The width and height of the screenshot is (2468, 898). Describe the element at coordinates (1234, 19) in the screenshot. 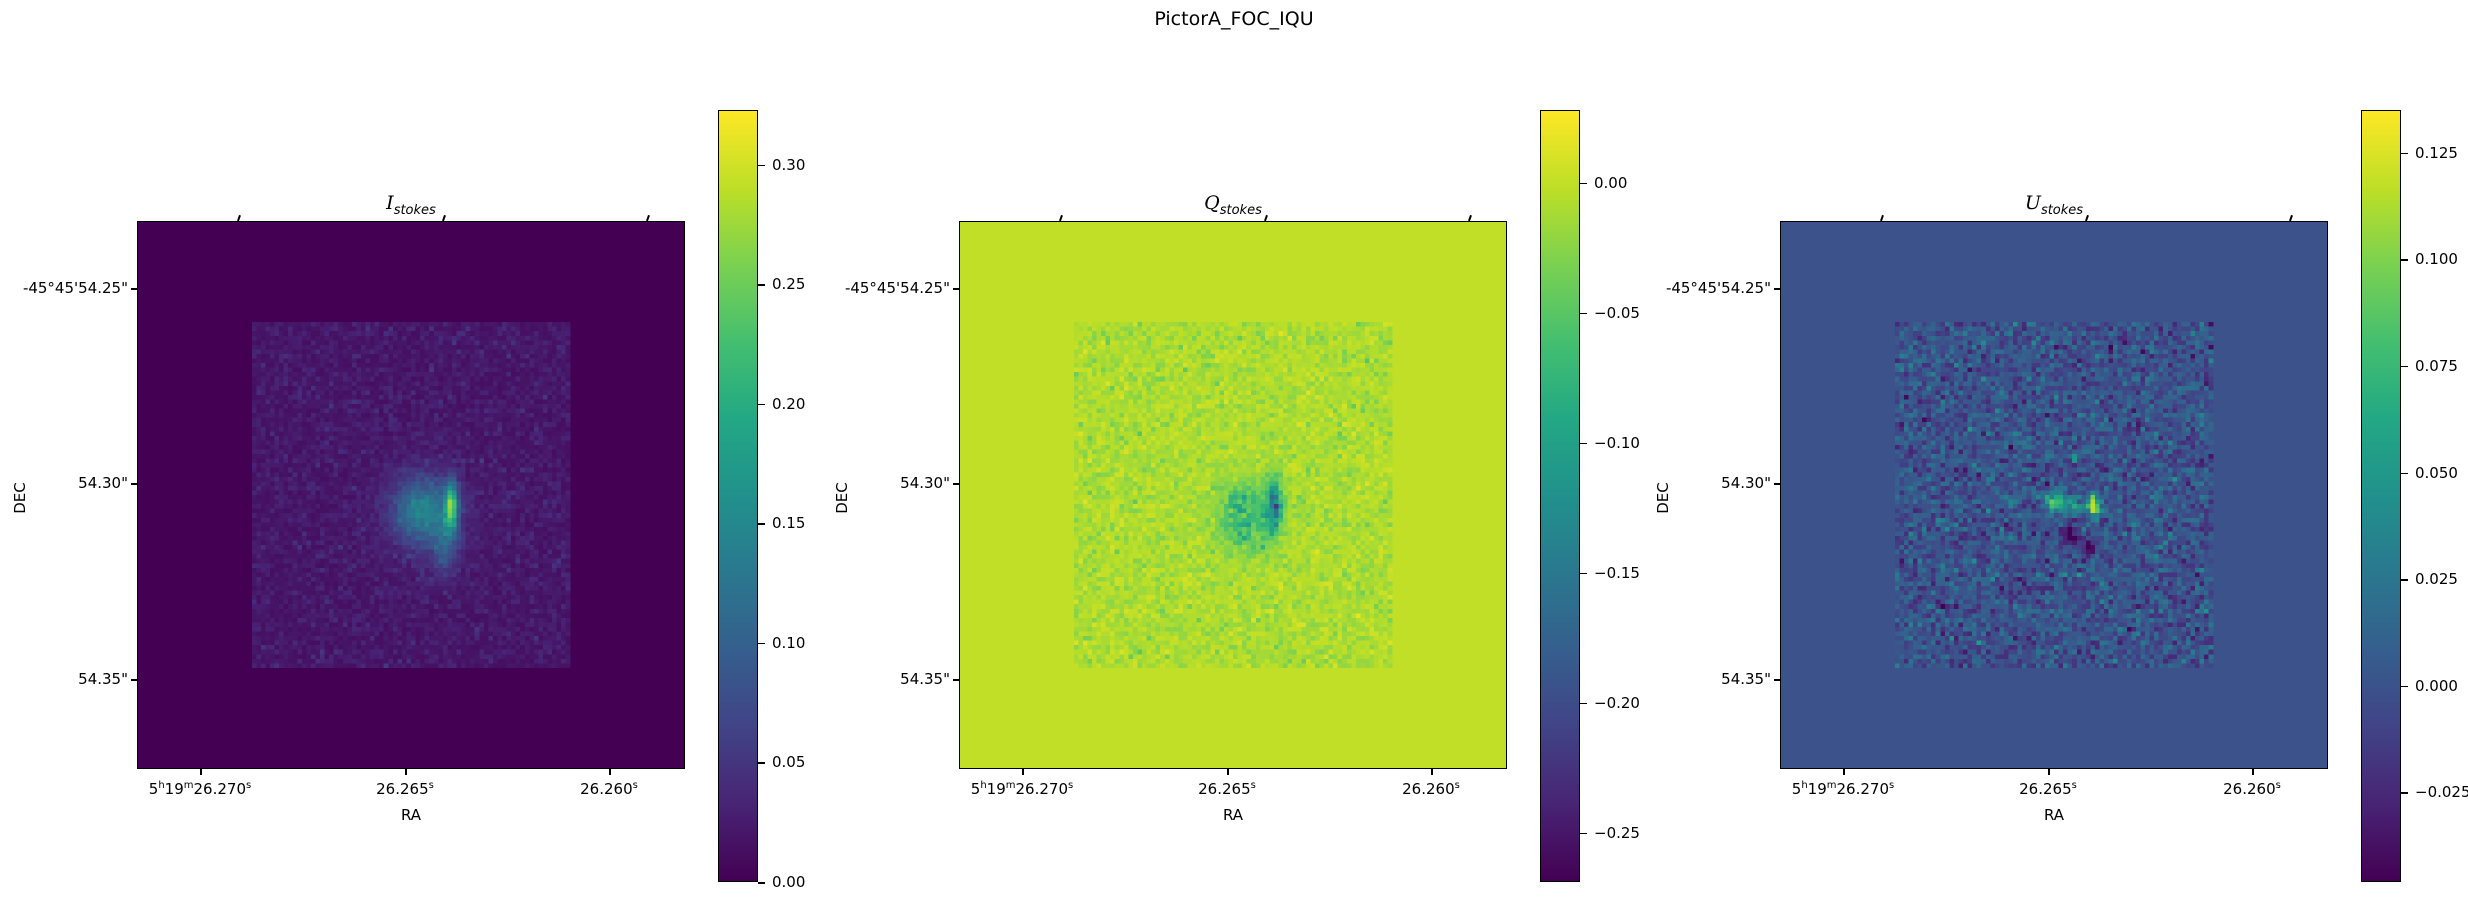

I see `figure-title: PictorA_FOC_IQU` at that location.